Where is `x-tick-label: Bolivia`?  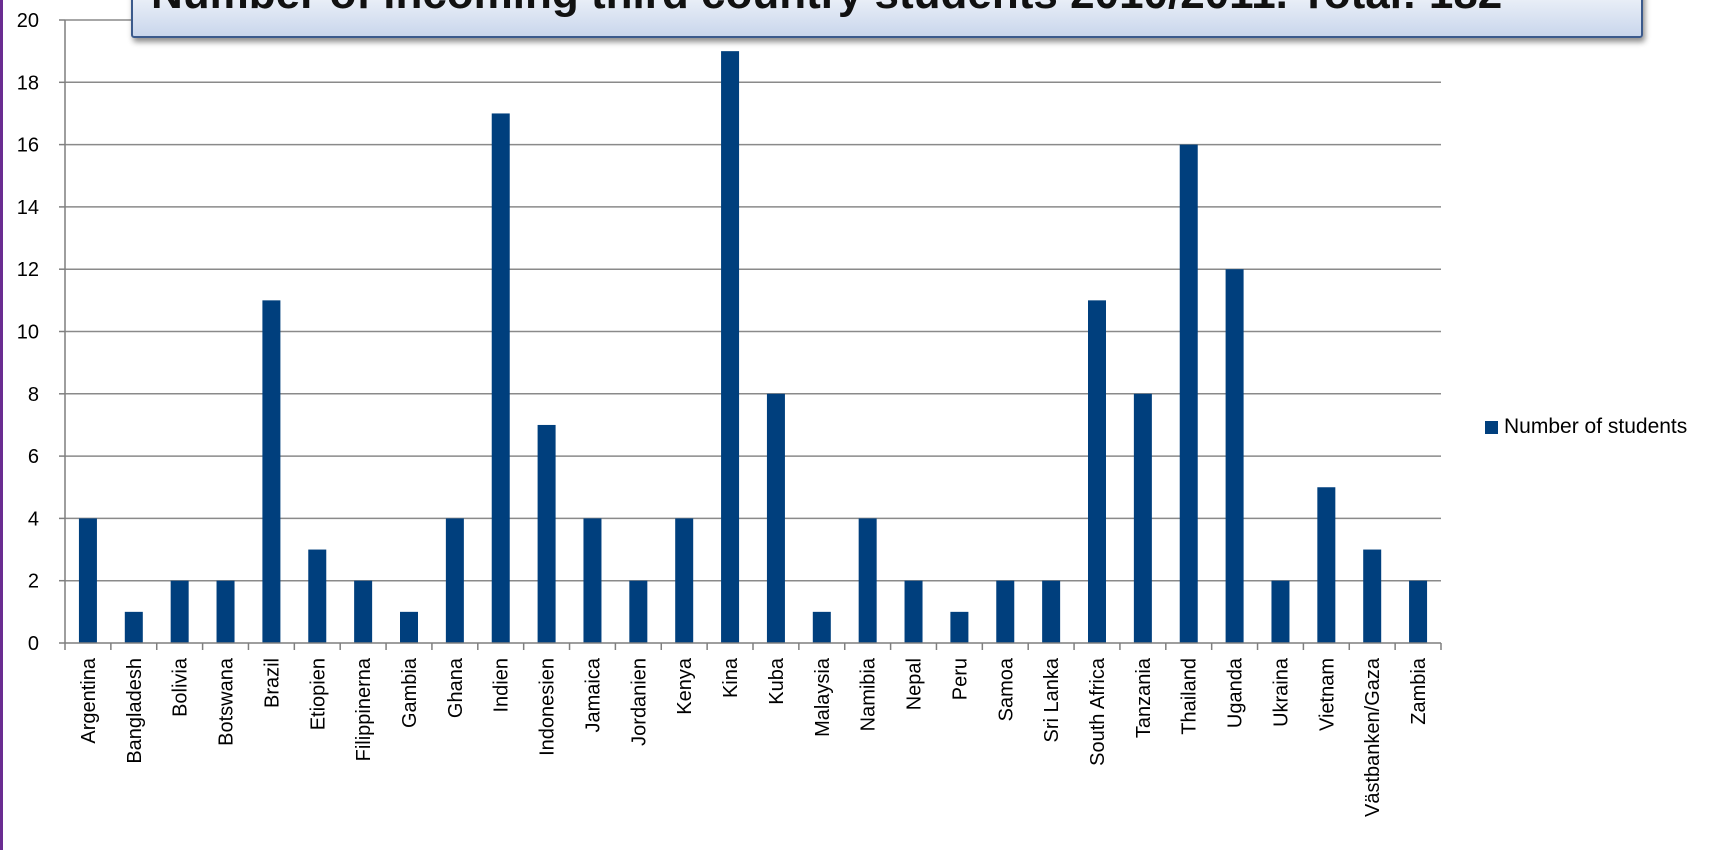
x-tick-label: Bolivia is located at coordinates (181, 687).